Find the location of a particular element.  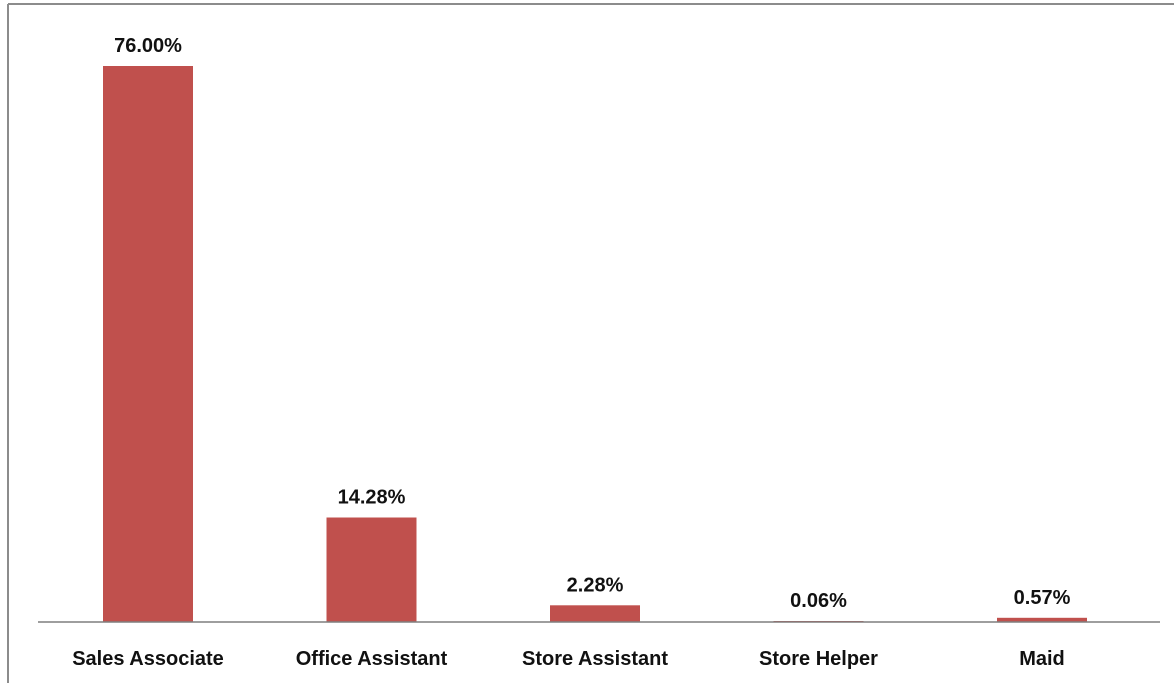

category-label-store-assistant: Store Assistant is located at coordinates (595, 659).